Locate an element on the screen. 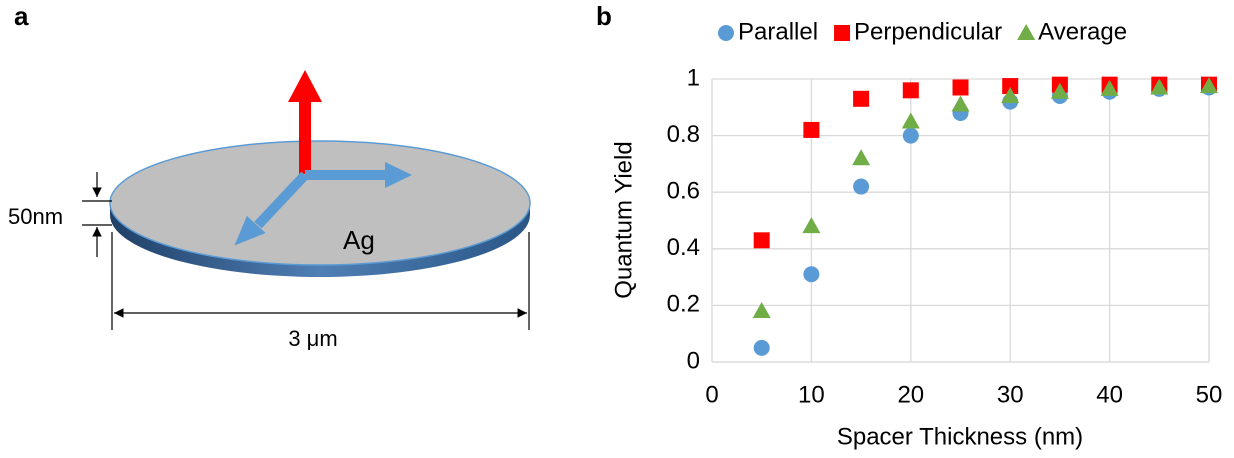 The width and height of the screenshot is (1234, 458). x-tick-label: 30 is located at coordinates (1010, 394).